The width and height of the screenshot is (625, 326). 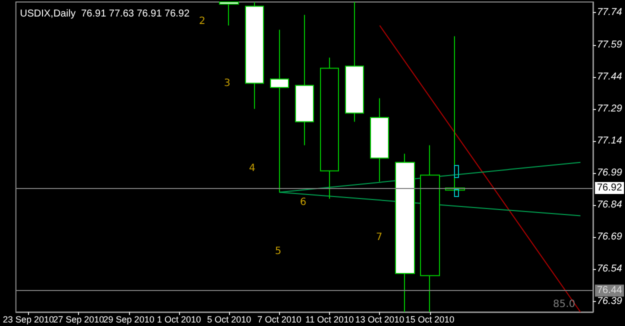 What do you see at coordinates (379, 237) in the screenshot?
I see `annotation: 7` at bounding box center [379, 237].